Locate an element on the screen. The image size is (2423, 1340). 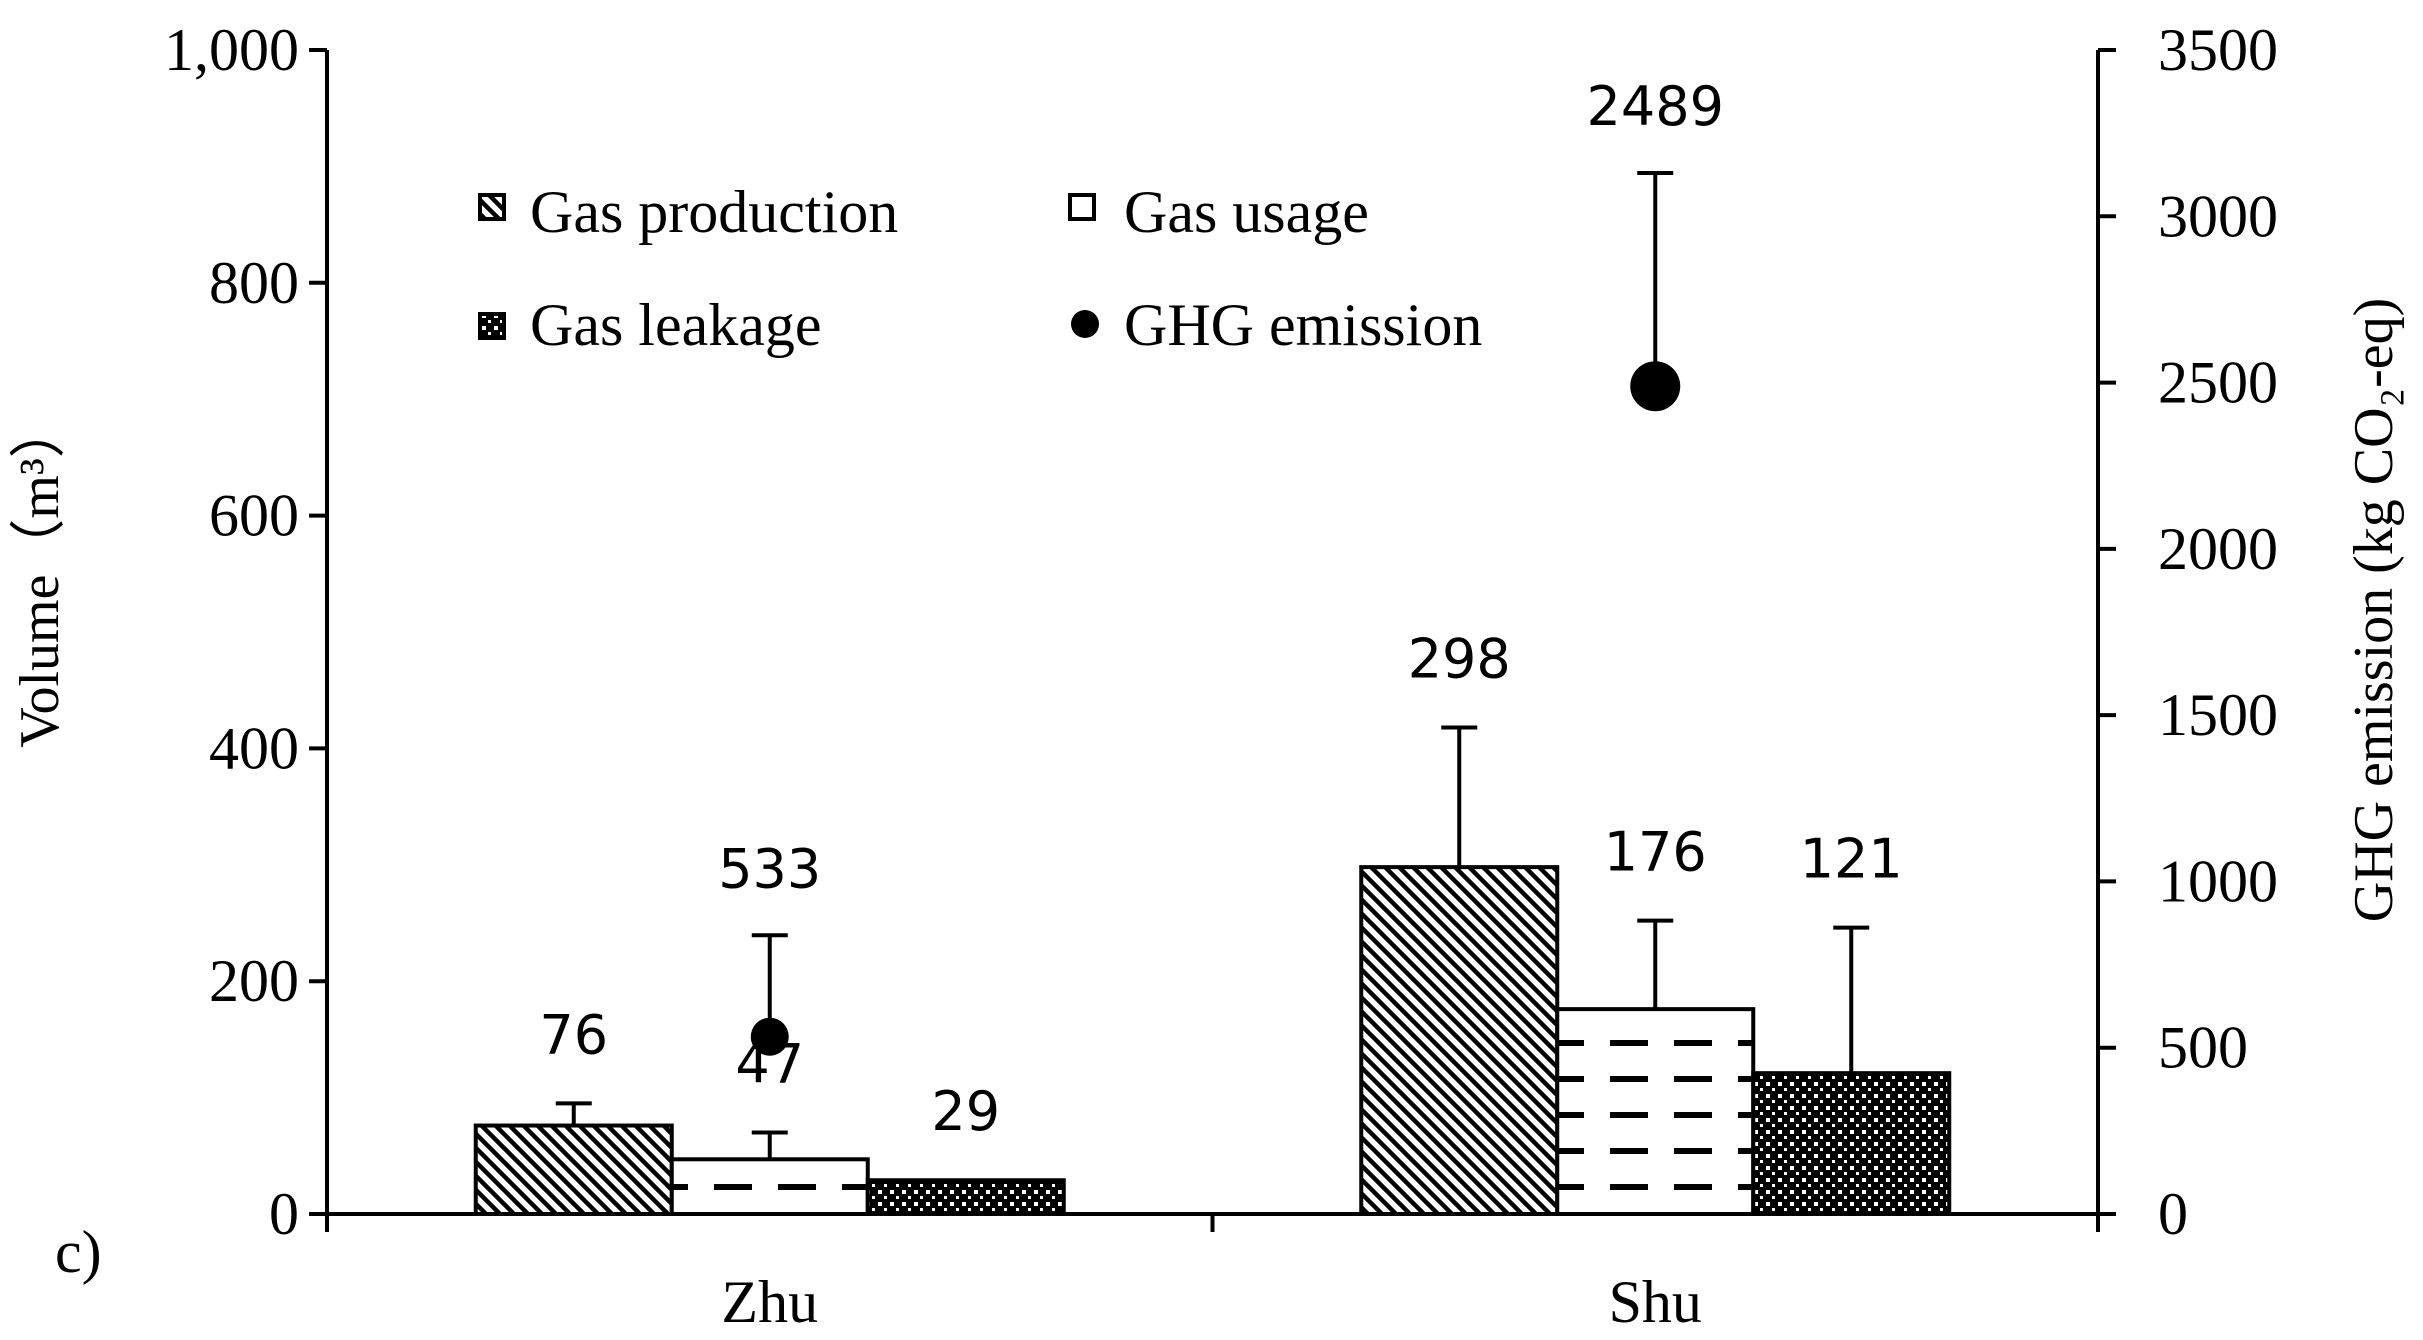
x-tick-label: Shu is located at coordinates (1655, 1302).